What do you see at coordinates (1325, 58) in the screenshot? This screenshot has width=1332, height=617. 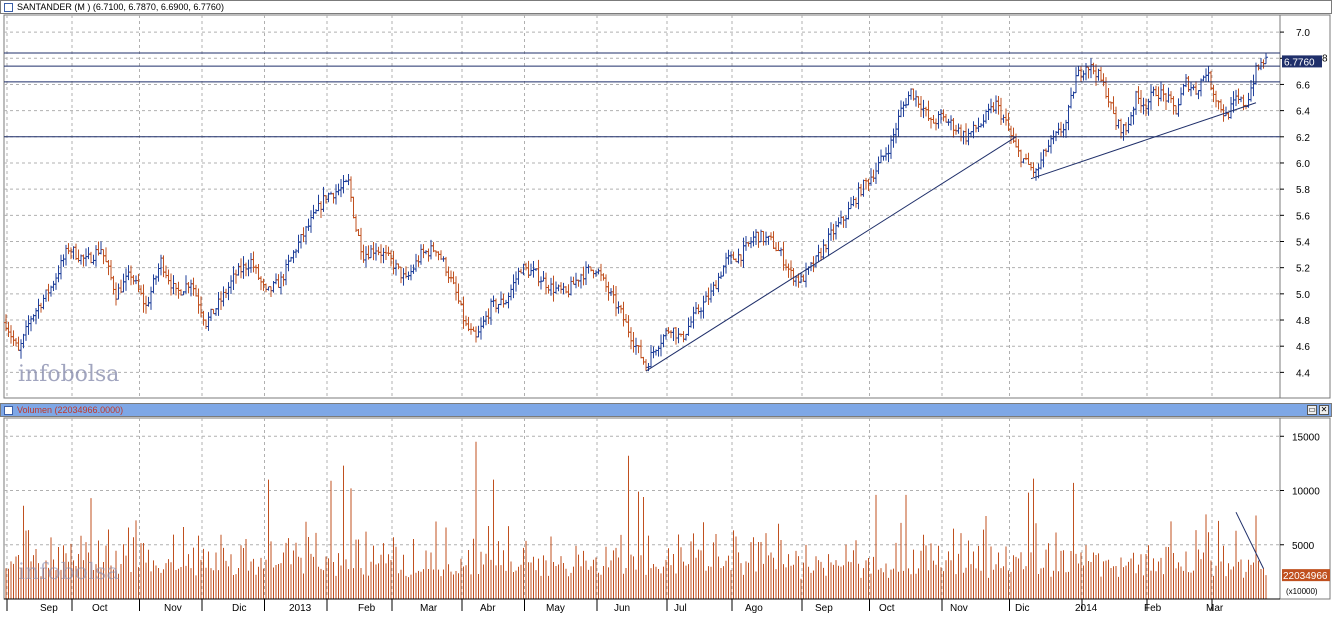 I see `last-price-partial-tick: 8` at bounding box center [1325, 58].